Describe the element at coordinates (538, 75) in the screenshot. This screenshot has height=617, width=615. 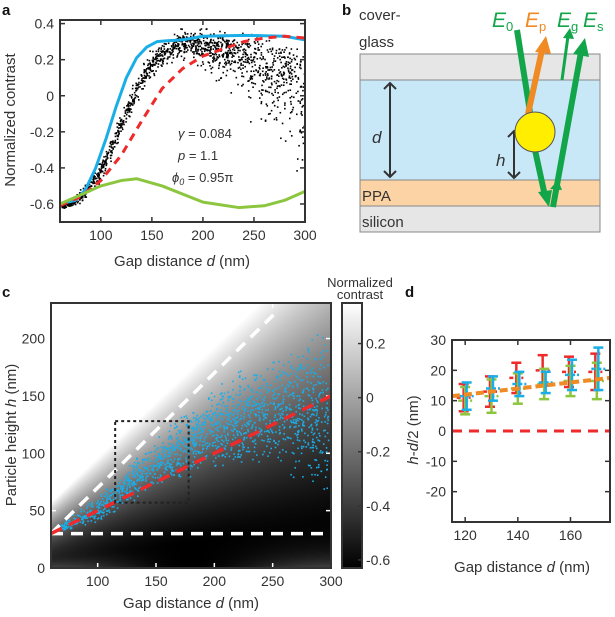
I see `ep-scattered-beam` at that location.